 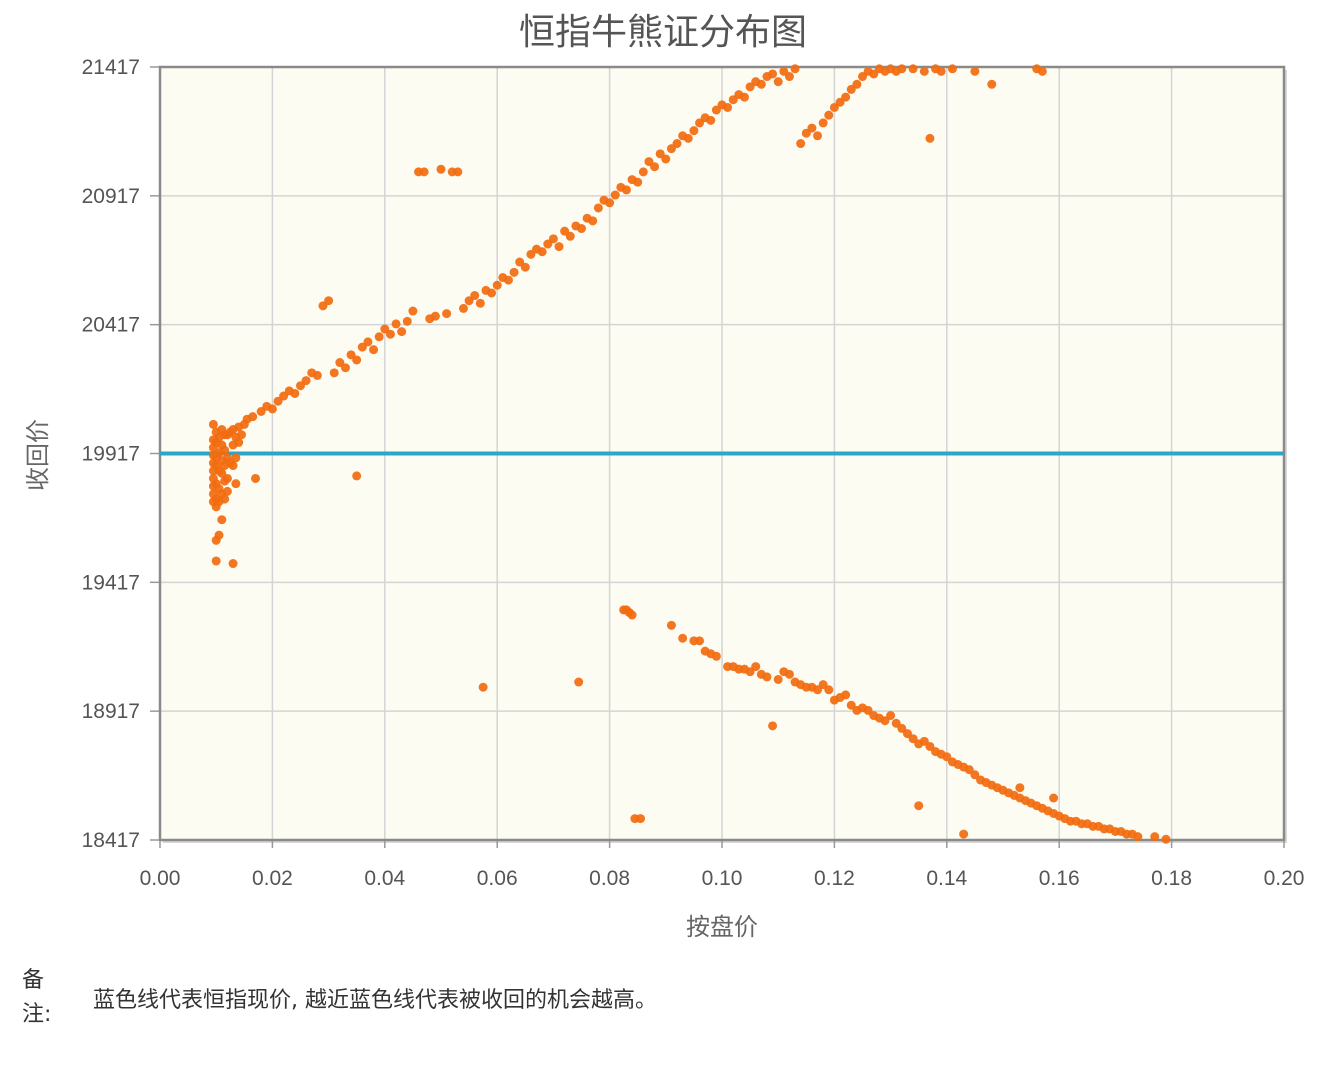 I want to click on y-tick-label: 18917, so click(x=111, y=711).